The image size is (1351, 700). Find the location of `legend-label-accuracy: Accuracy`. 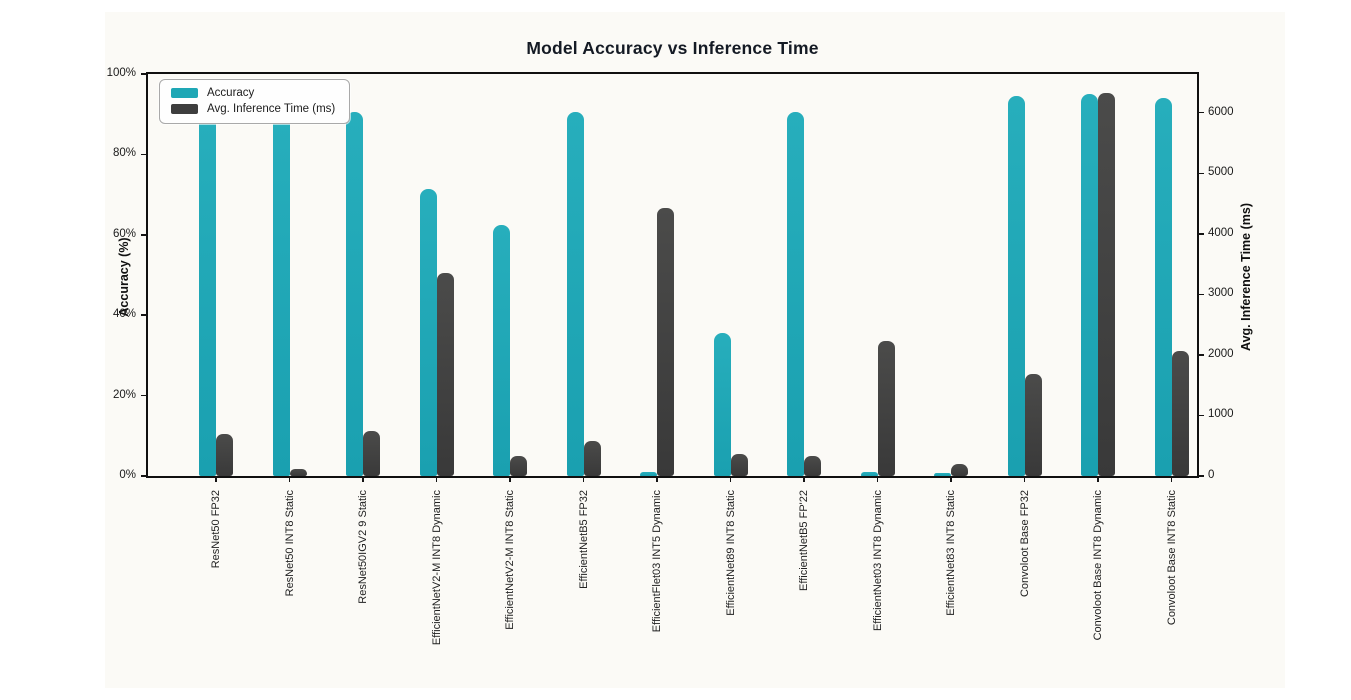

legend-label-accuracy: Accuracy is located at coordinates (231, 93).